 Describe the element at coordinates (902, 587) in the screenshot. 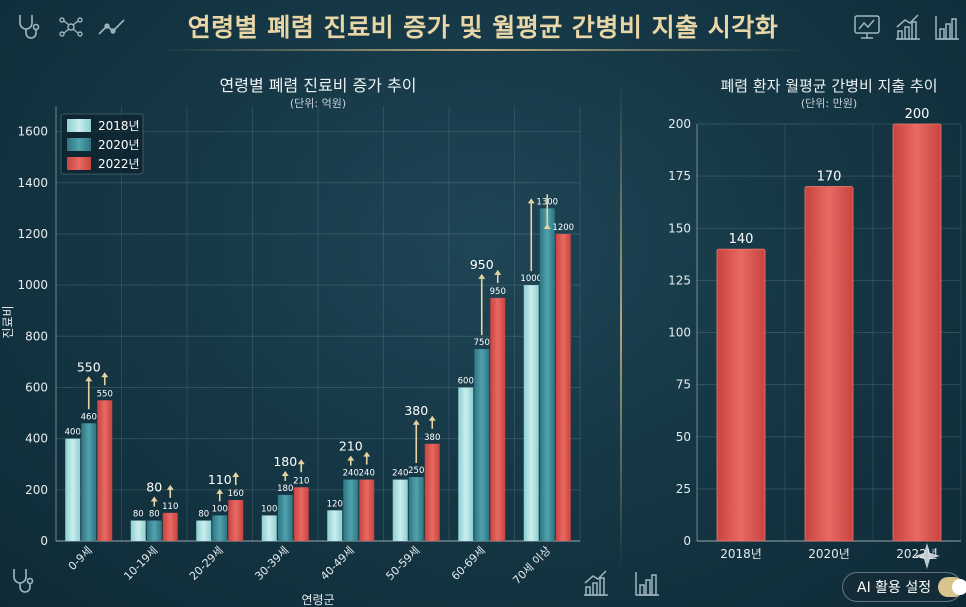

I see `ai-settings-button: AI 활용 설정` at that location.